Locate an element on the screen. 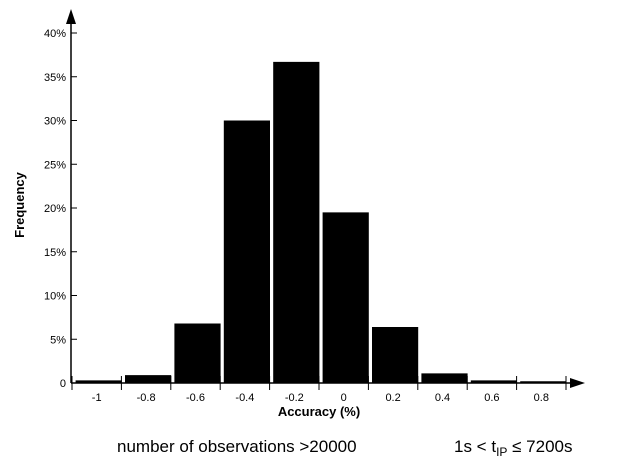 This screenshot has height=462, width=630. y-tick-label: 10% is located at coordinates (55, 297).